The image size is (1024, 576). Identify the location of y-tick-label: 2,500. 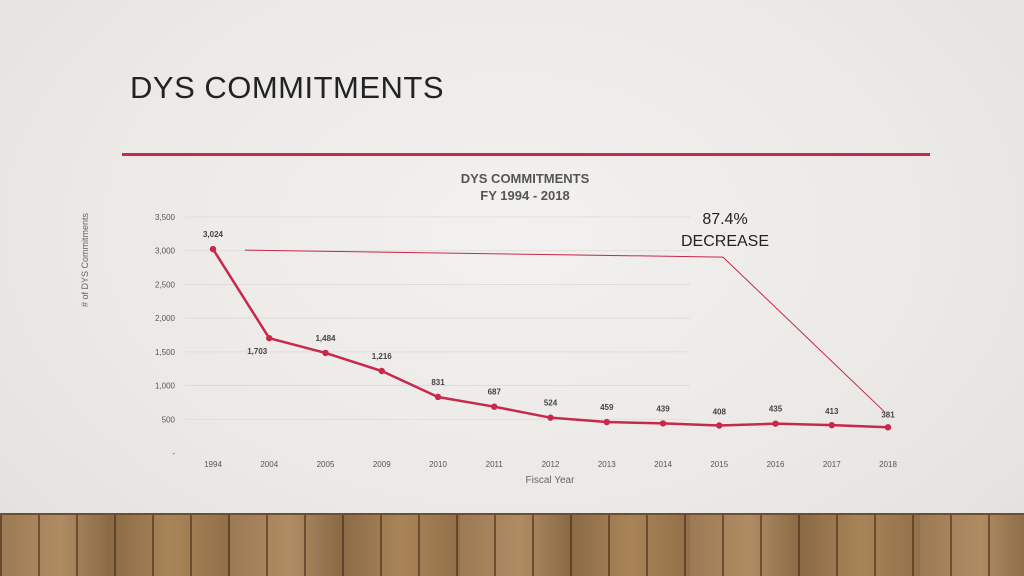
(165, 284).